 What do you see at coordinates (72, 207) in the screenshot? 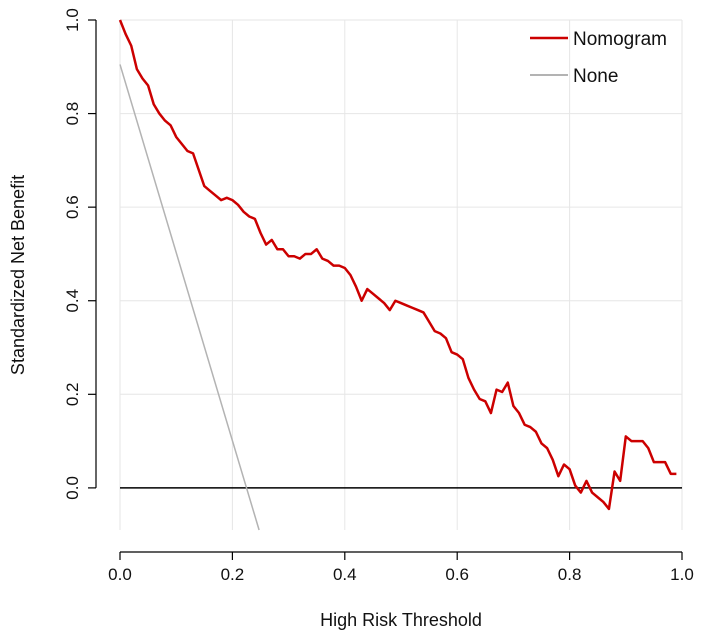
I see `y-tick-label-3: 0.6` at bounding box center [72, 207].